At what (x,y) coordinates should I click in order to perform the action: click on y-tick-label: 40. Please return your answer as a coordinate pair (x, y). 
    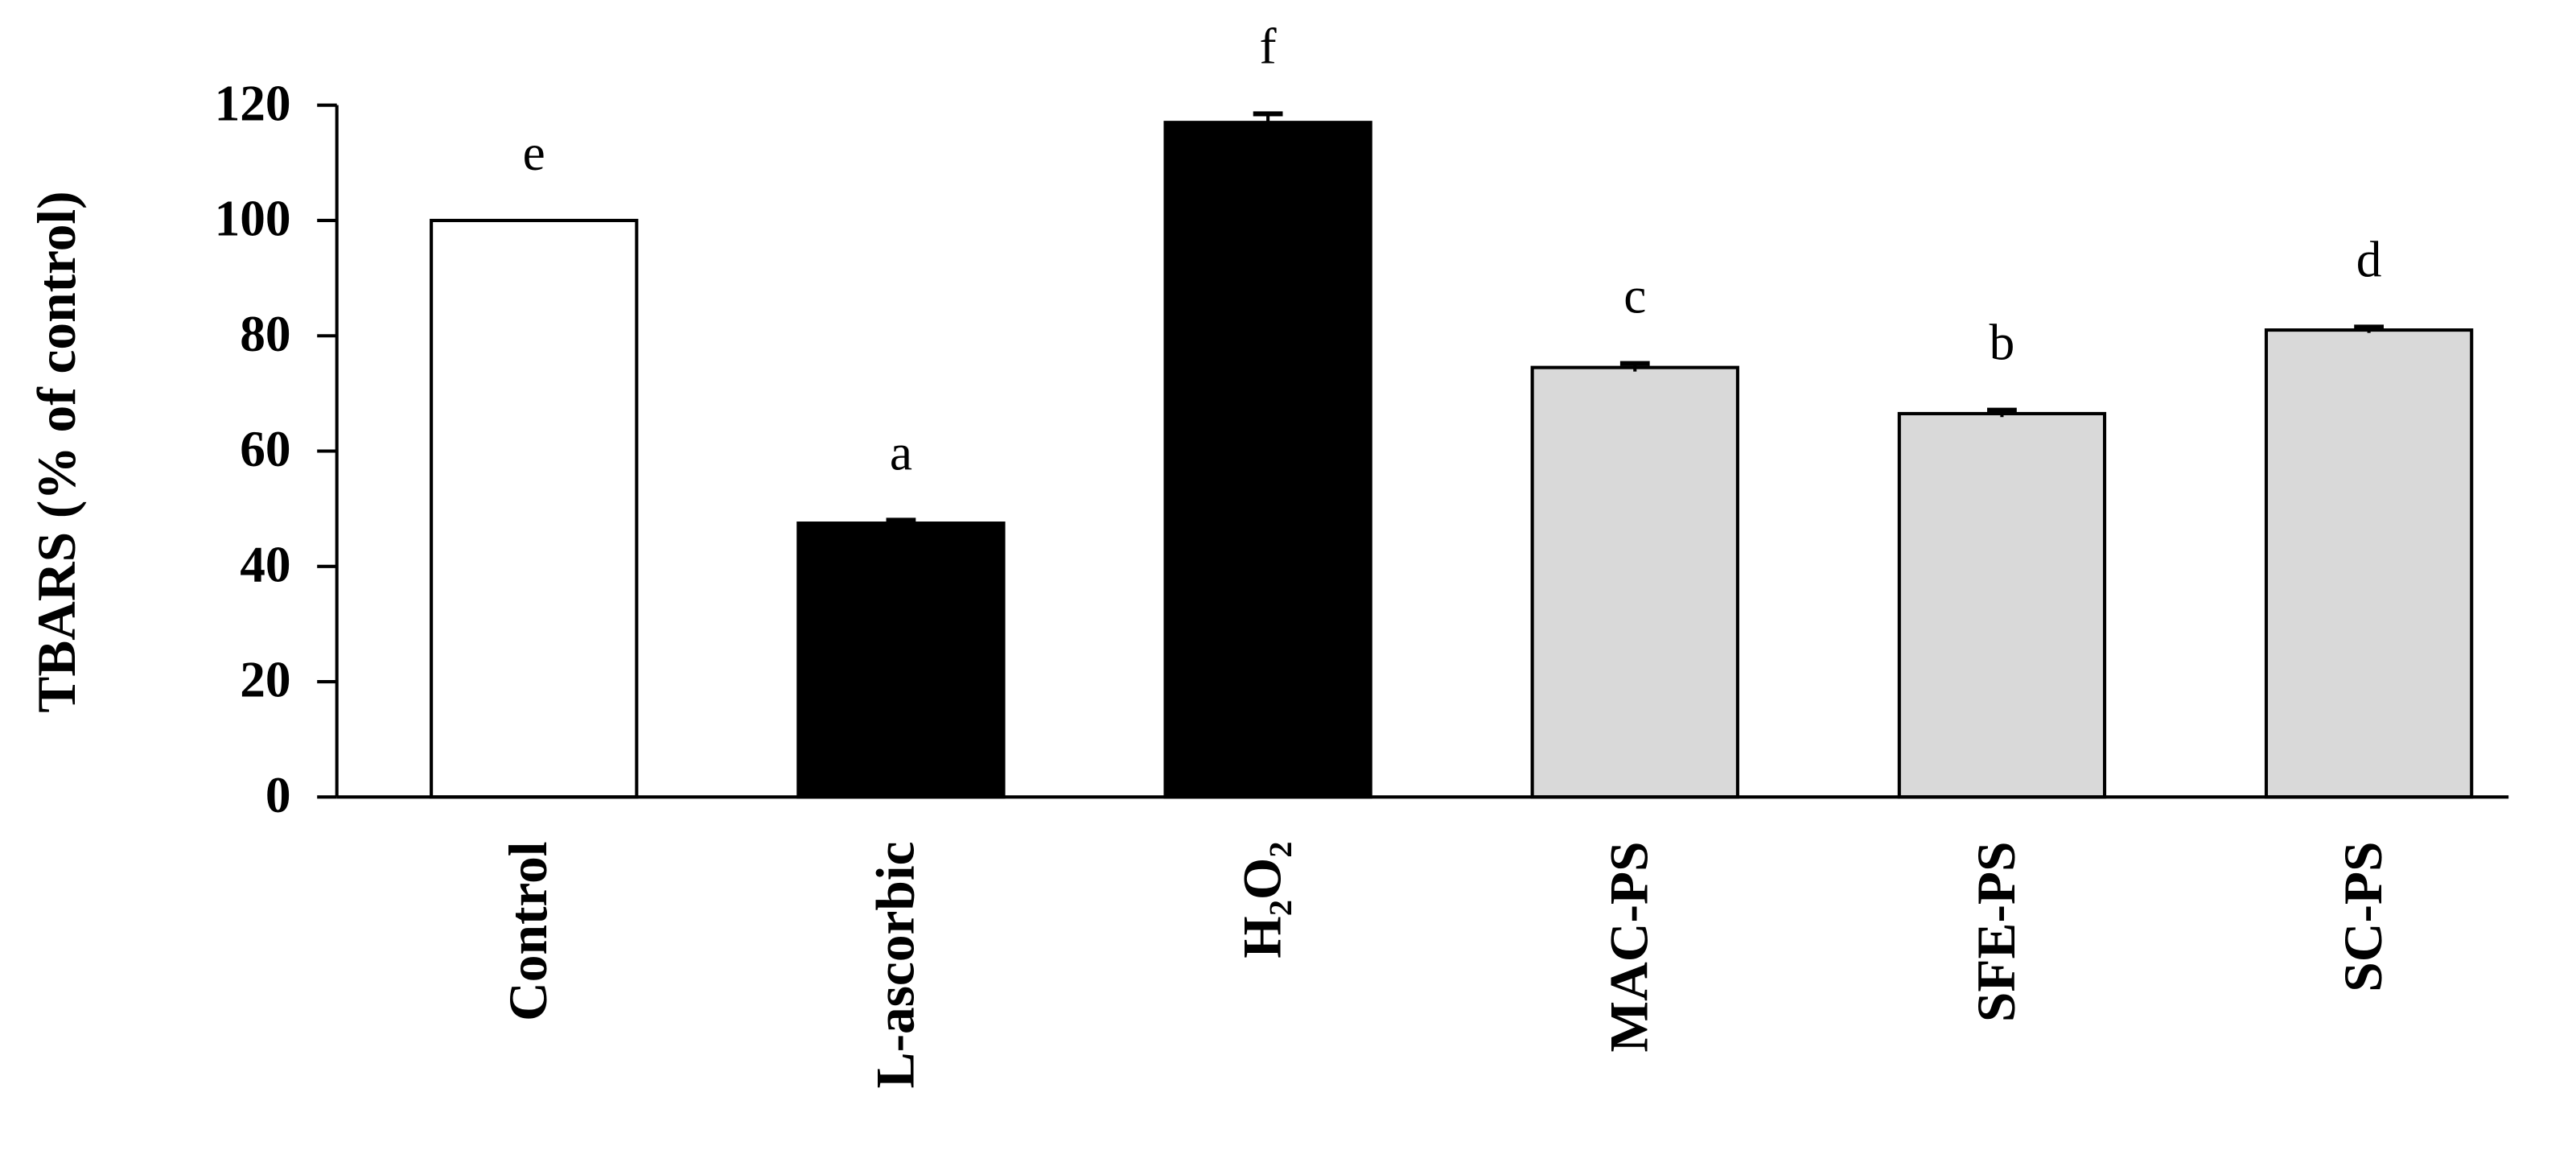
    Looking at the image, I should click on (265, 564).